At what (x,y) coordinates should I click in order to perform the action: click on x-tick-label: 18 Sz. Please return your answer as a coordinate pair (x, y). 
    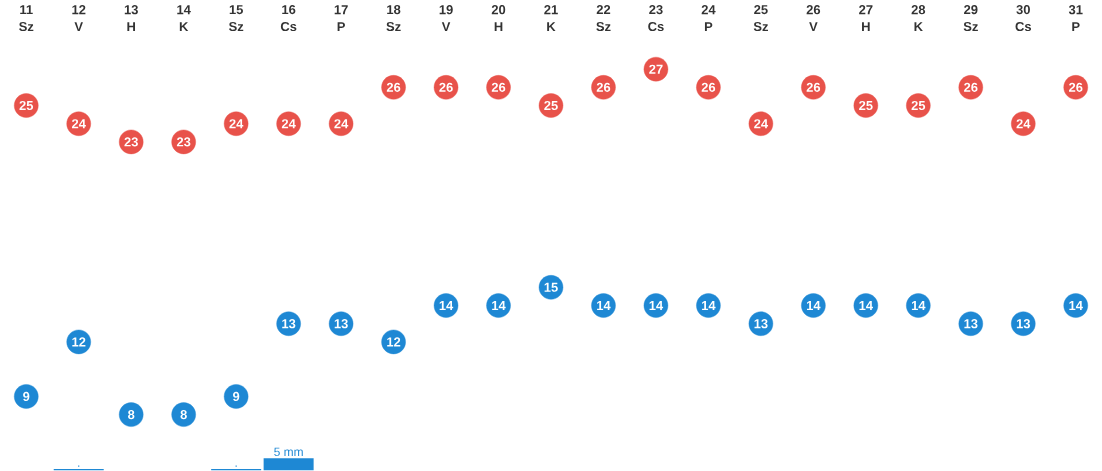
    Looking at the image, I should click on (393, 18).